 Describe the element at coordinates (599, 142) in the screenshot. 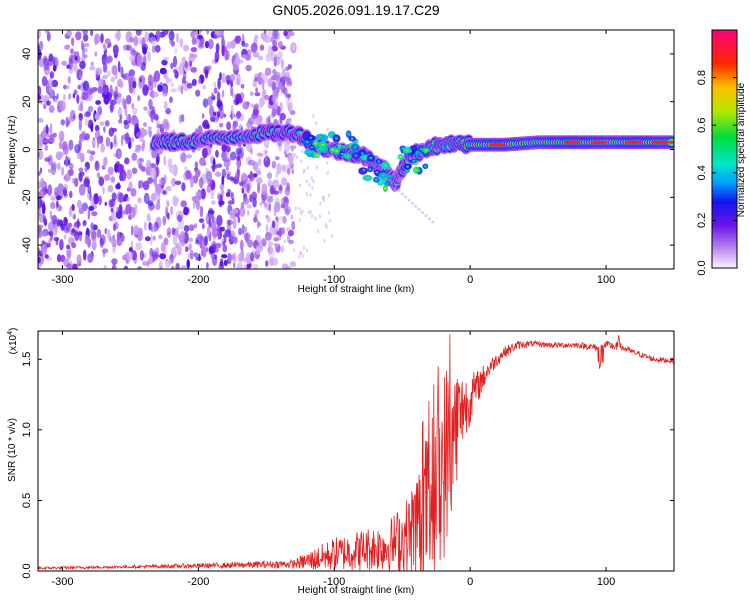

I see `track-hotspot` at that location.